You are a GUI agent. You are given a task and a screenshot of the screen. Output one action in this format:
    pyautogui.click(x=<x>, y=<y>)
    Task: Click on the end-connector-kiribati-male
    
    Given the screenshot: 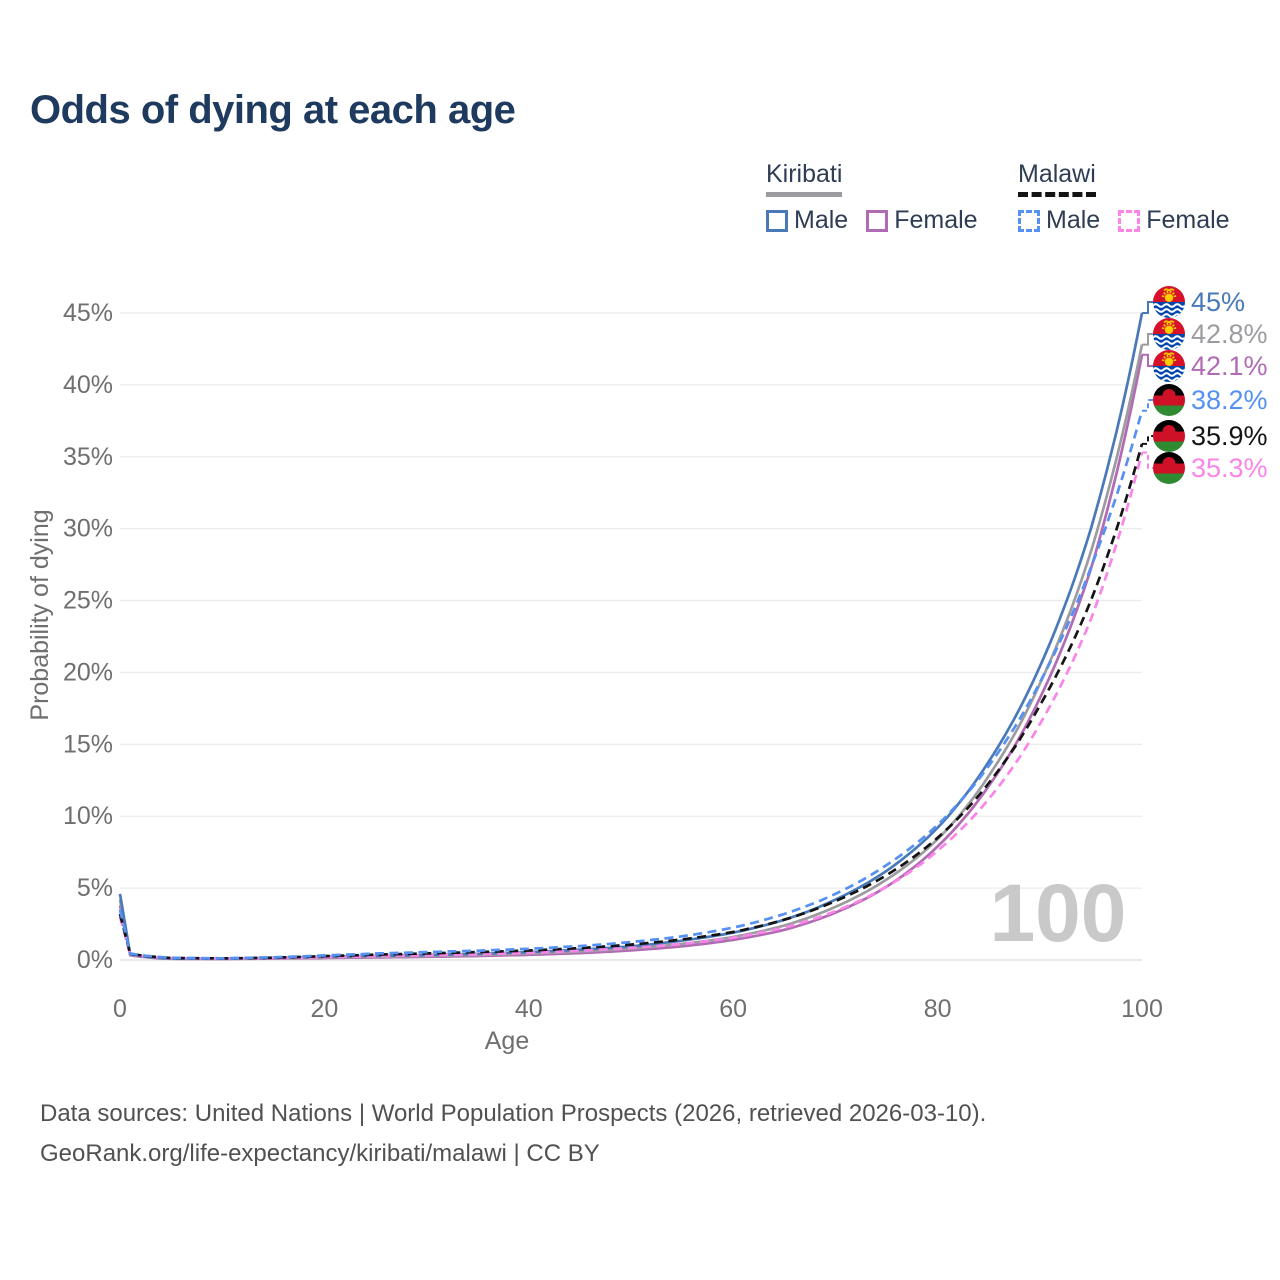 What is the action you would take?
    pyautogui.click(x=1147, y=307)
    